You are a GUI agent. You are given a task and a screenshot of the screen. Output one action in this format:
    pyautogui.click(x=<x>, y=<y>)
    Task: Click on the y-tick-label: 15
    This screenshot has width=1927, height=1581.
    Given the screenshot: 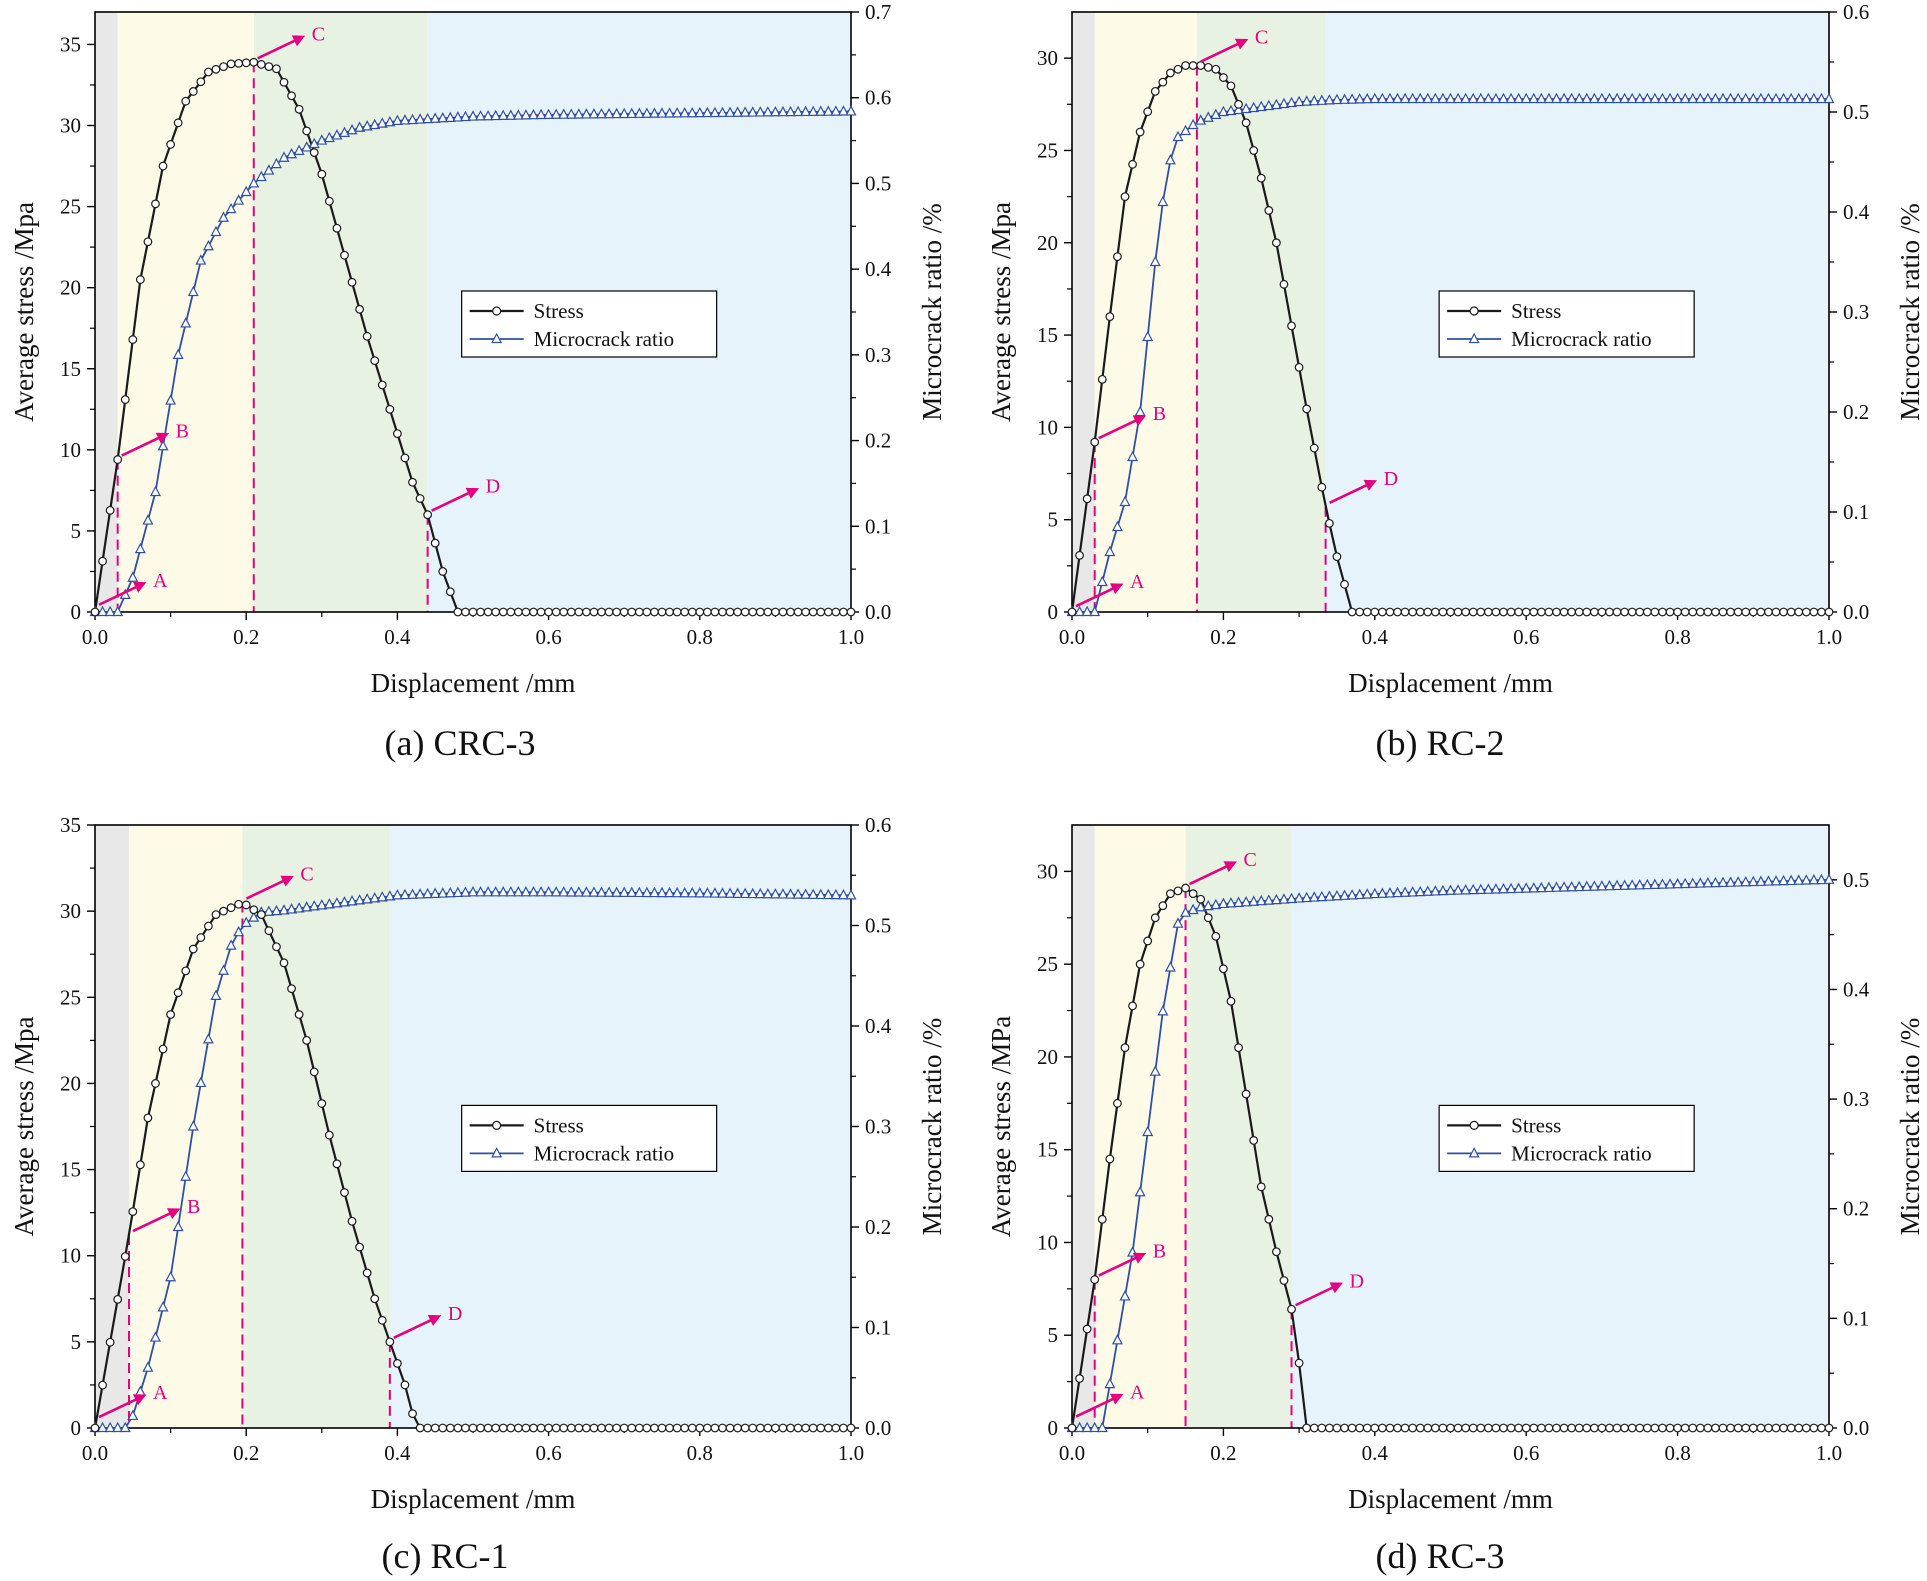 What is the action you would take?
    pyautogui.click(x=70, y=369)
    